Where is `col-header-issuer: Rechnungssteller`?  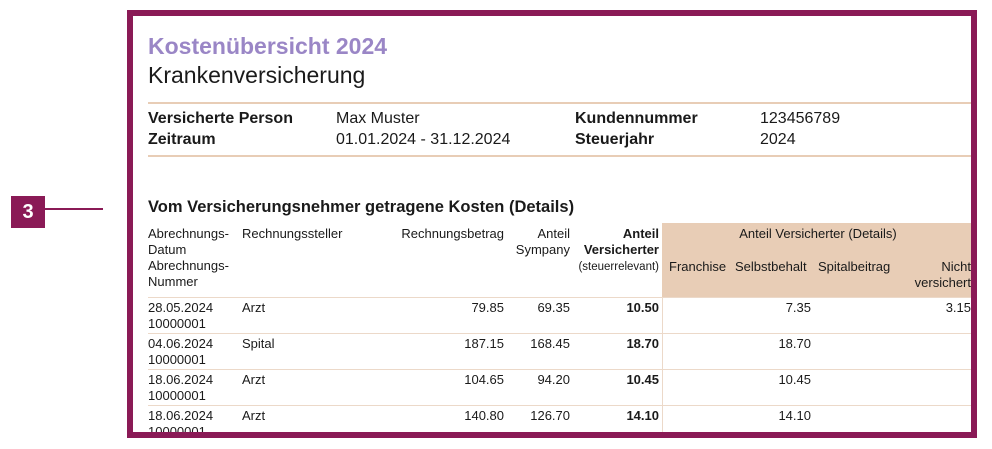
col-header-issuer: Rechnungssteller is located at coordinates (292, 233).